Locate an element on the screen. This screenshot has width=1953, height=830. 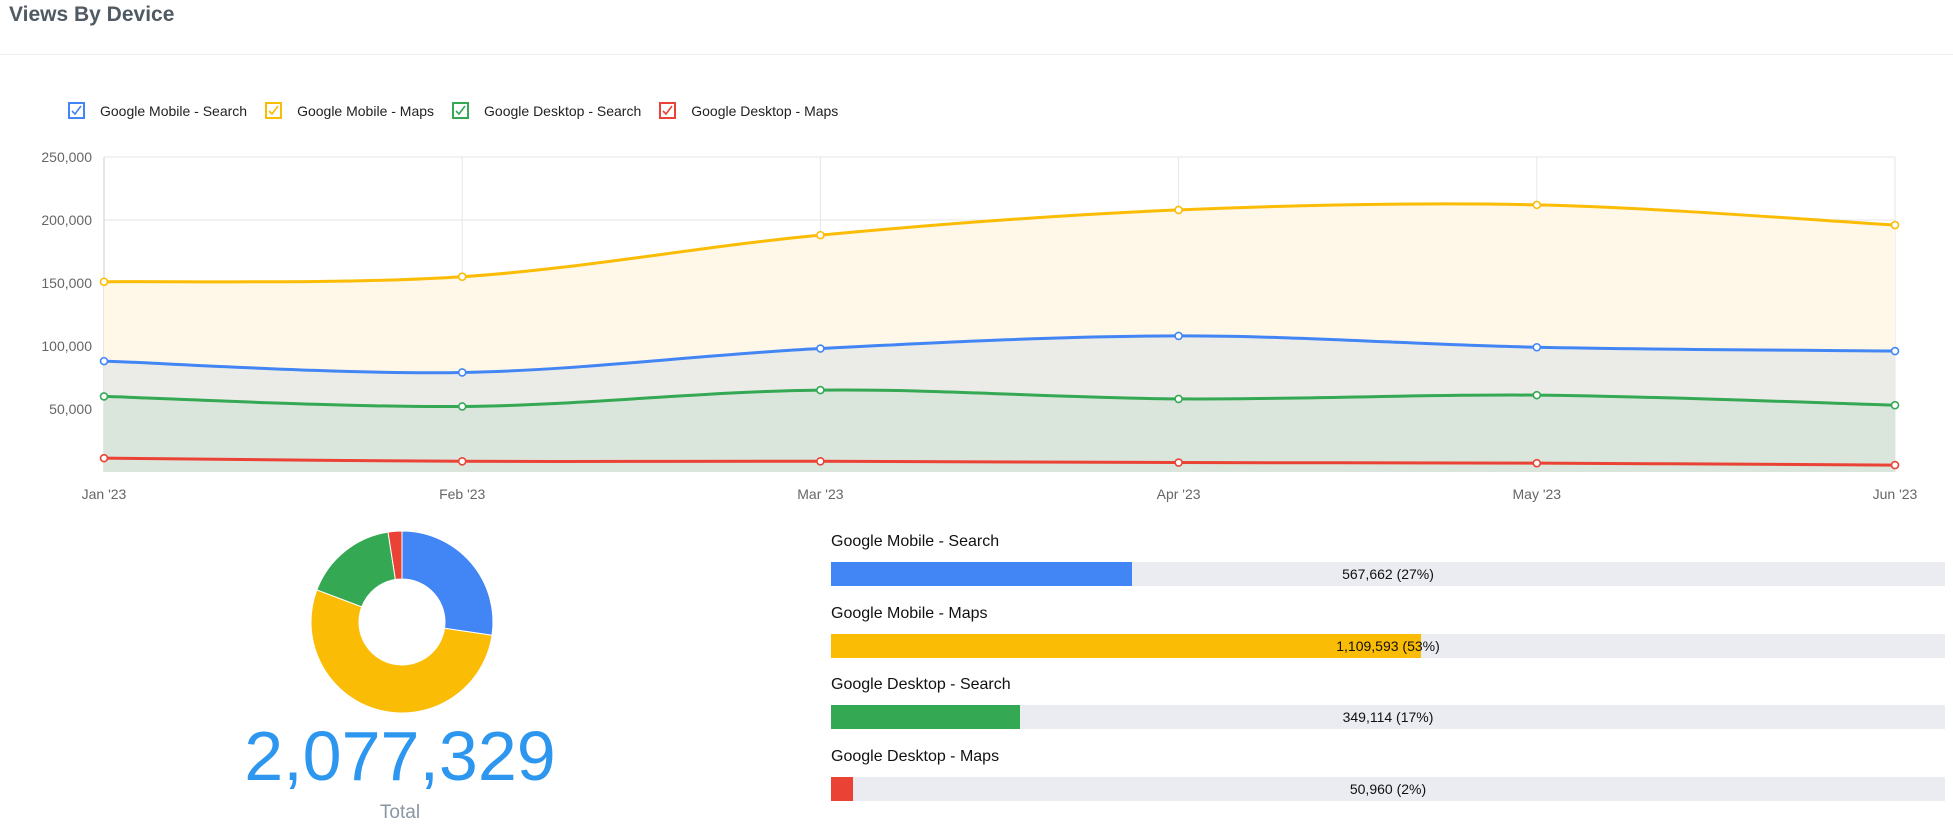
breakdown-label: Google Desktop - Maps is located at coordinates (915, 756).